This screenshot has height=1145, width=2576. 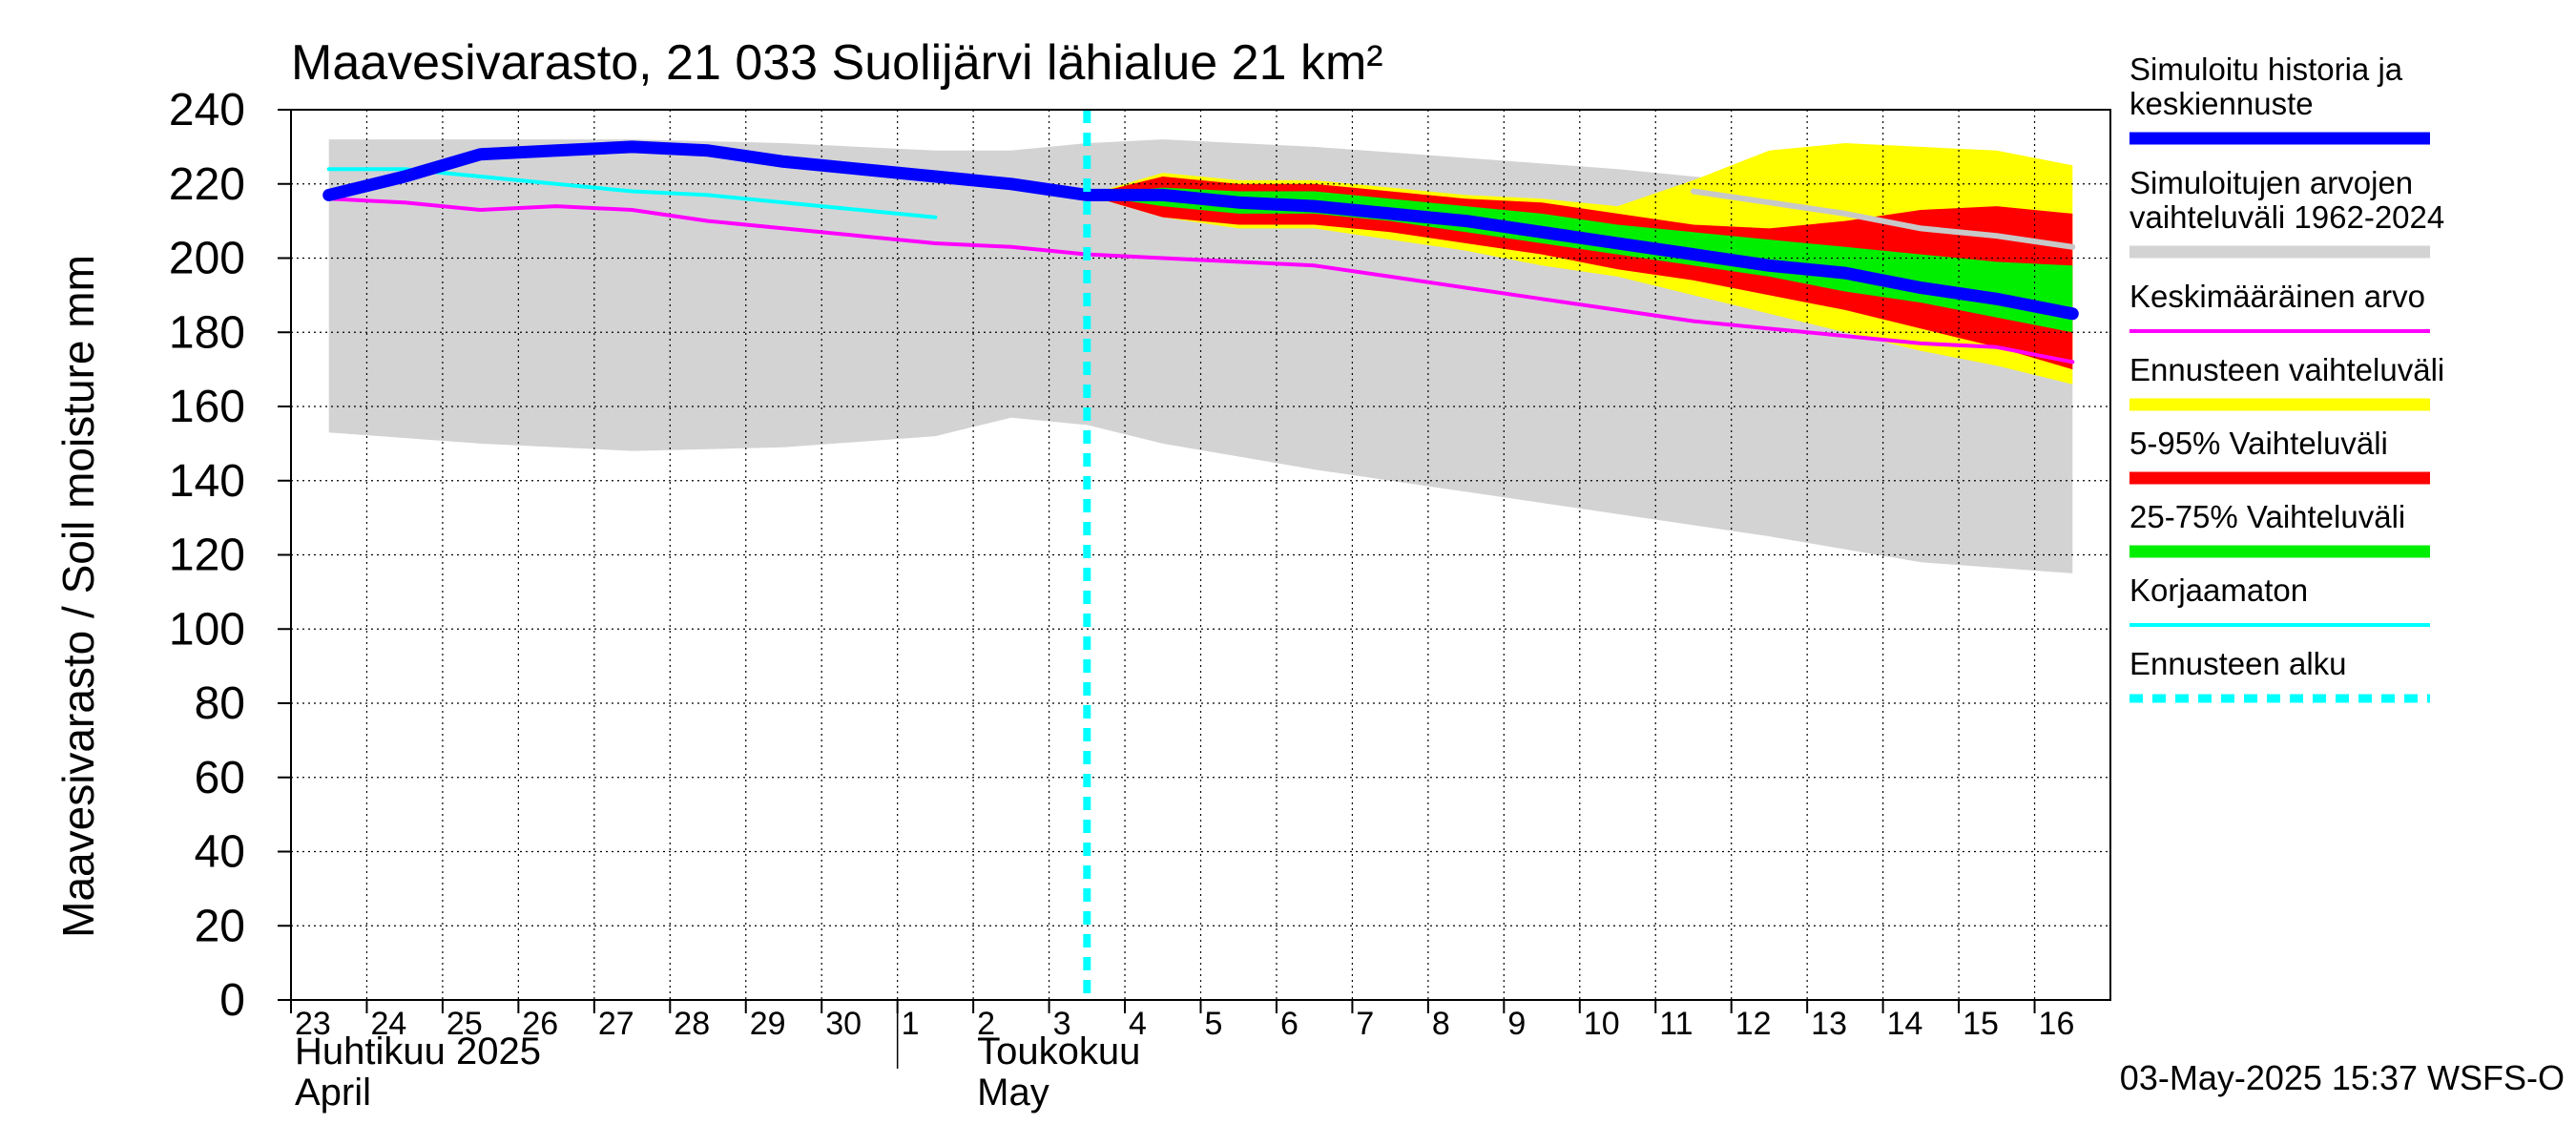 I want to click on x-tick-label: 2, so click(x=986, y=1024).